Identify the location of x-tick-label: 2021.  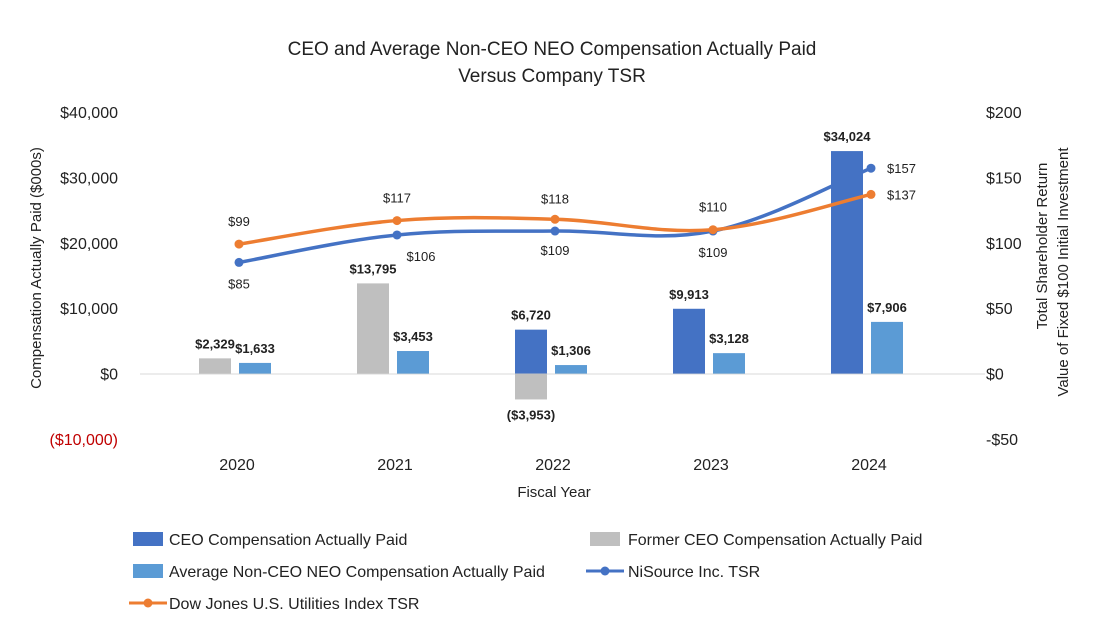
(395, 465).